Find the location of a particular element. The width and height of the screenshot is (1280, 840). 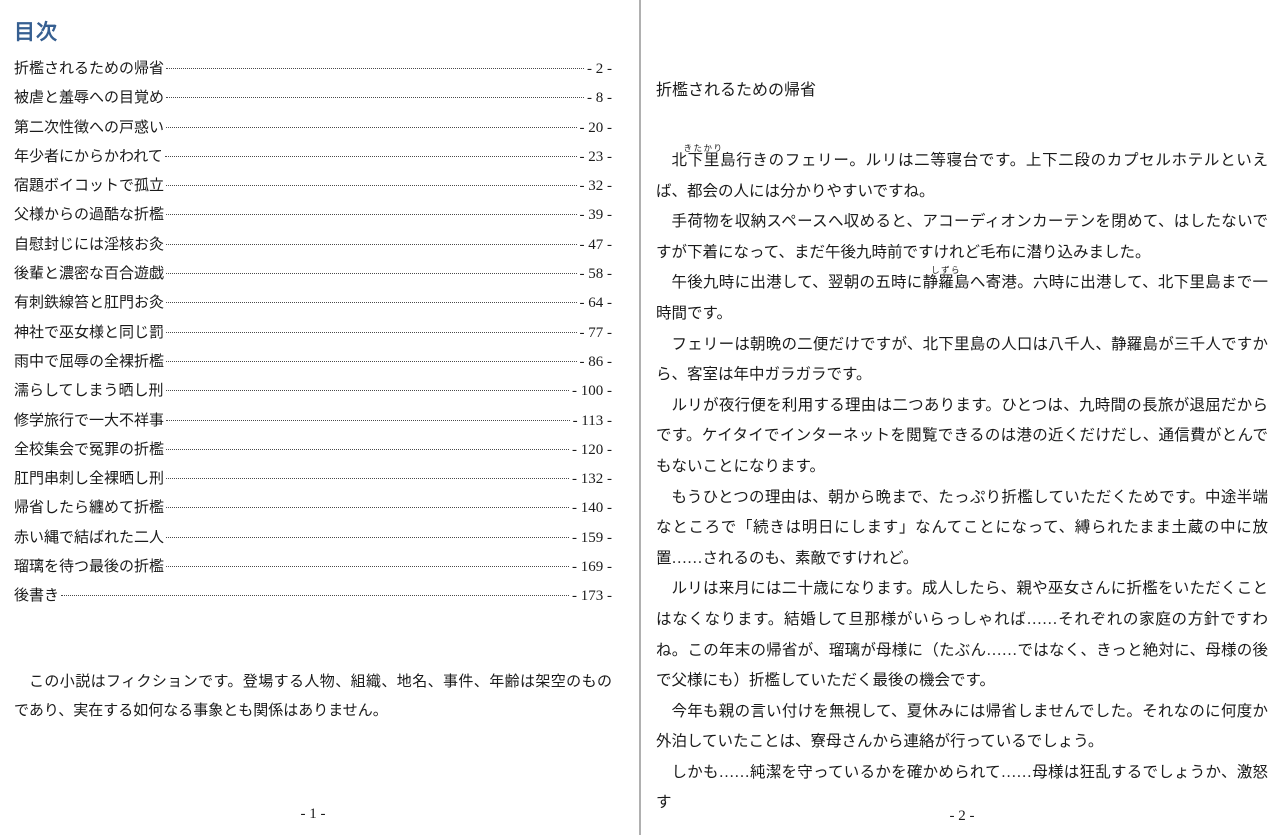

toc-entry-page: - 132 - is located at coordinates (592, 479).